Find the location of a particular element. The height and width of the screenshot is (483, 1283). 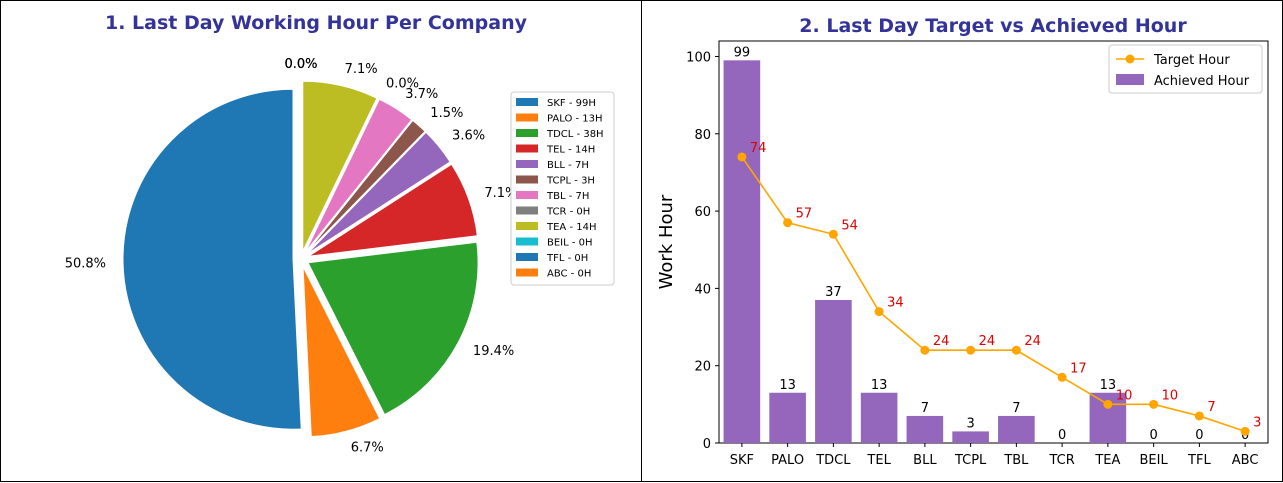

bar-legend: Target Hour Achieved Hour is located at coordinates (1185, 69).